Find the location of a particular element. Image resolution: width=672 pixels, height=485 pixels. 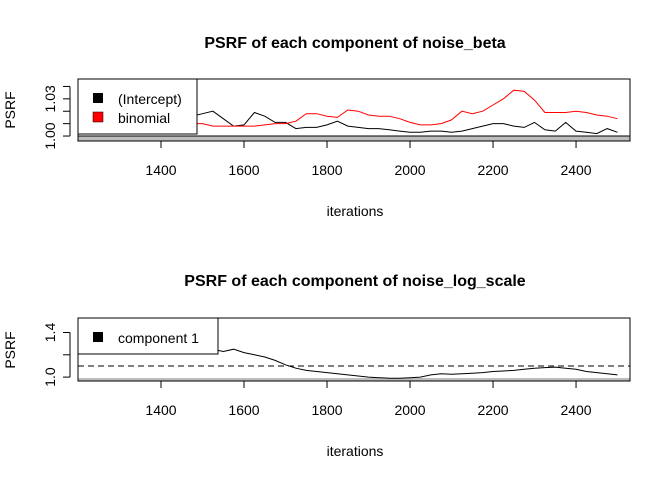

legend-swatch-intercept is located at coordinates (98, 98).